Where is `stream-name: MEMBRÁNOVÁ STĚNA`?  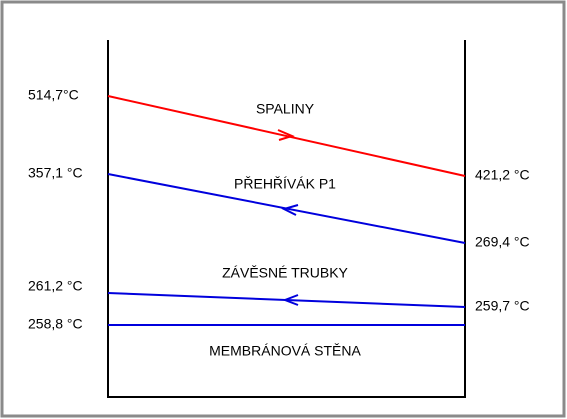 stream-name: MEMBRÁNOVÁ STĚNA is located at coordinates (285, 351).